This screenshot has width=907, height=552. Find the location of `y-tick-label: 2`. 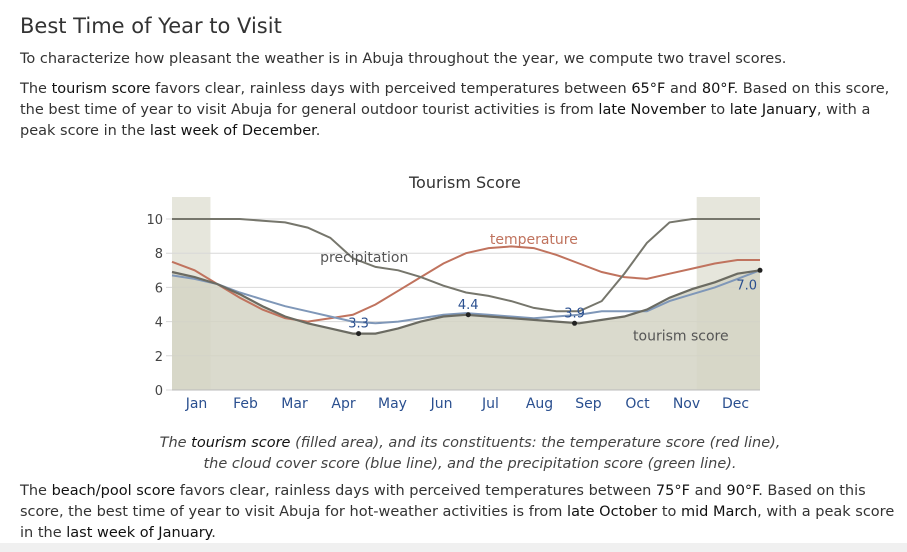

y-tick-label: 2 is located at coordinates (159, 357).